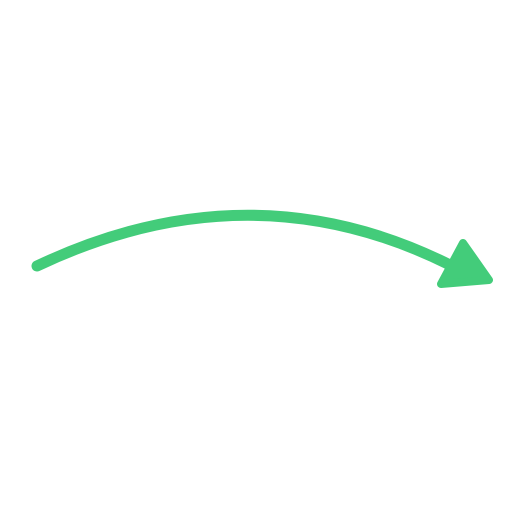 This screenshot has width=512, height=512. Describe the element at coordinates (243, 240) in the screenshot. I see `arrow-shaft` at that location.